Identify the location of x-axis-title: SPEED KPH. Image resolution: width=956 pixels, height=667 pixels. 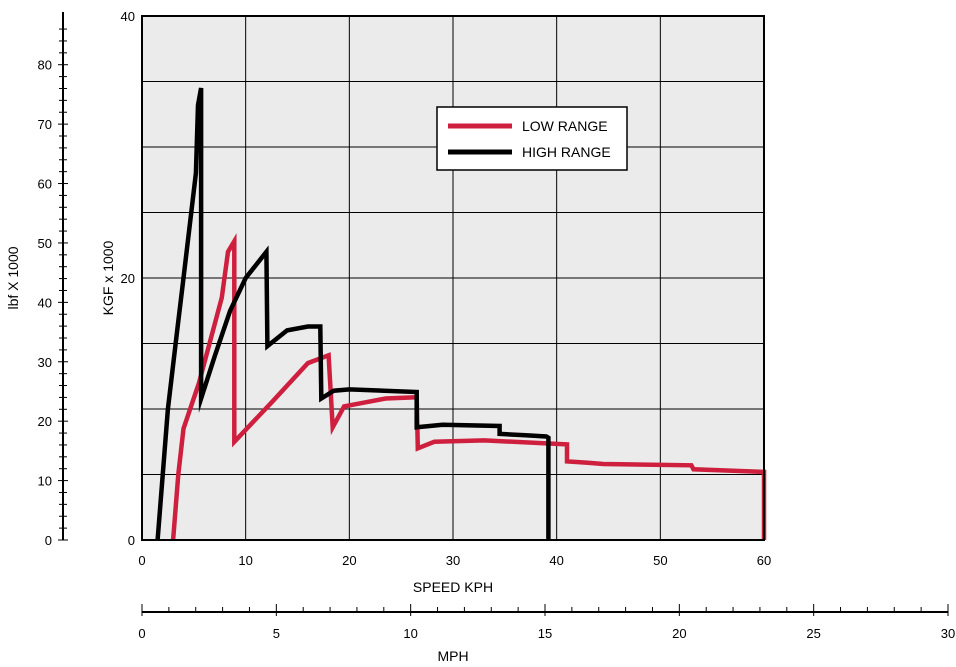
(453, 587).